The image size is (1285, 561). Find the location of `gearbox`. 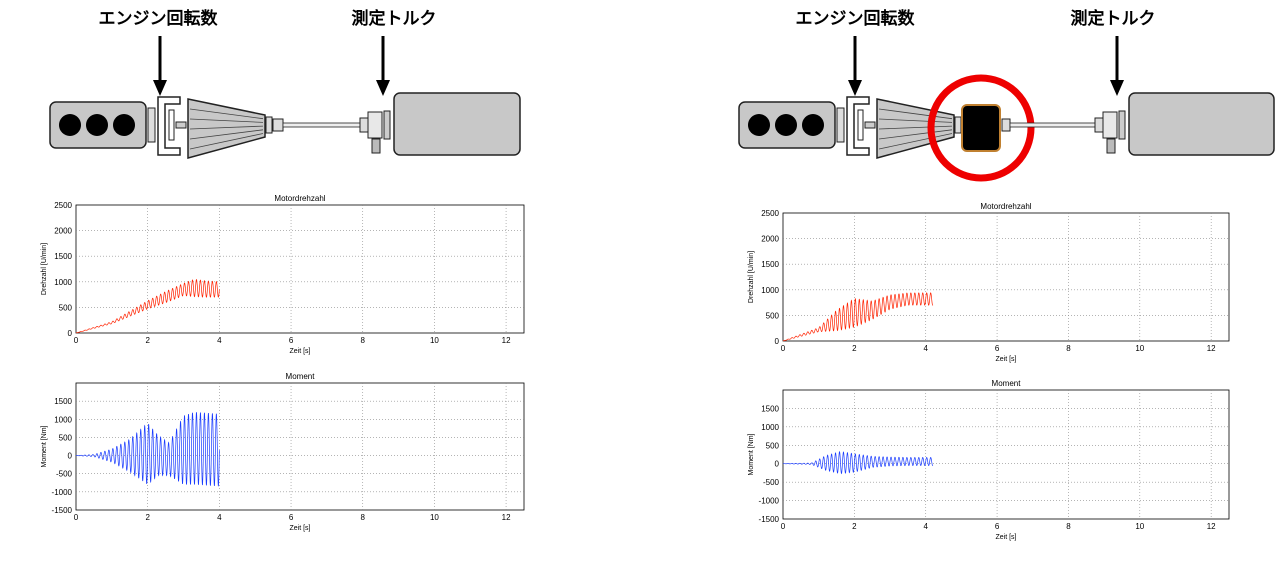

gearbox is located at coordinates (226, 128).